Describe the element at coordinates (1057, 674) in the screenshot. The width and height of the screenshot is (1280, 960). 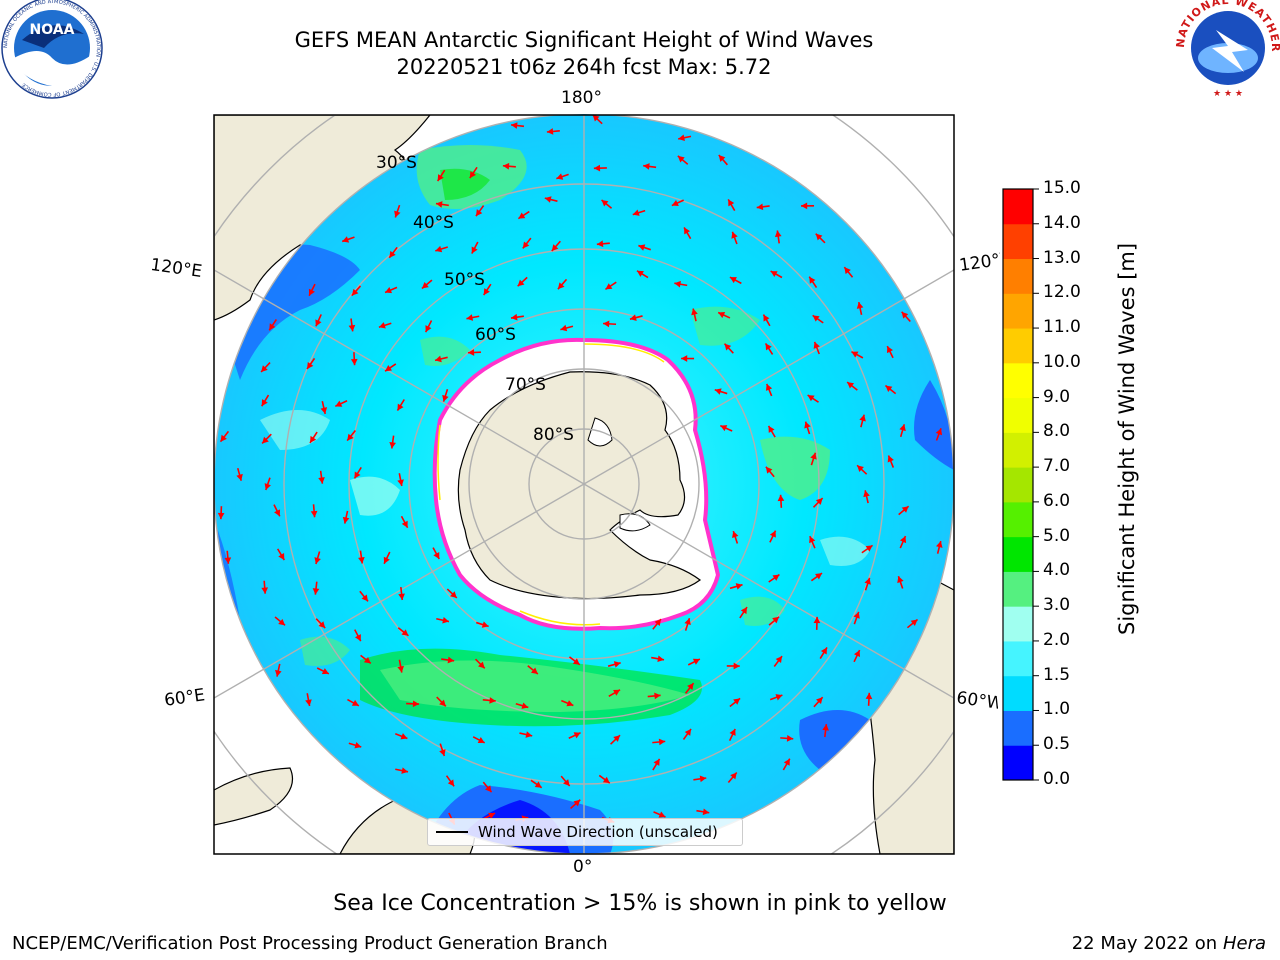
I see `colorbar-tick-label: 1.5` at that location.